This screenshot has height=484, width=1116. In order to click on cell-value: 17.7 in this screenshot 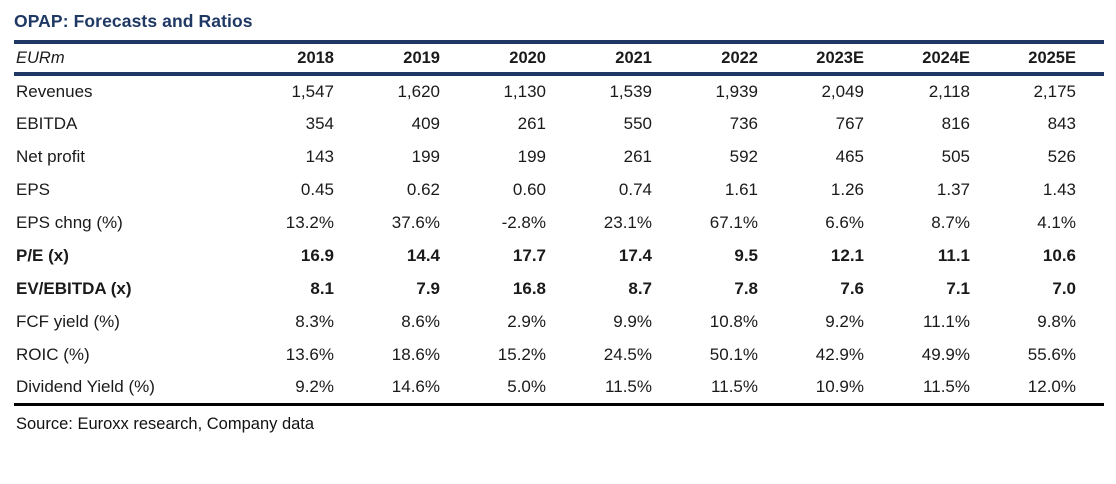, I will do `click(529, 255)`.